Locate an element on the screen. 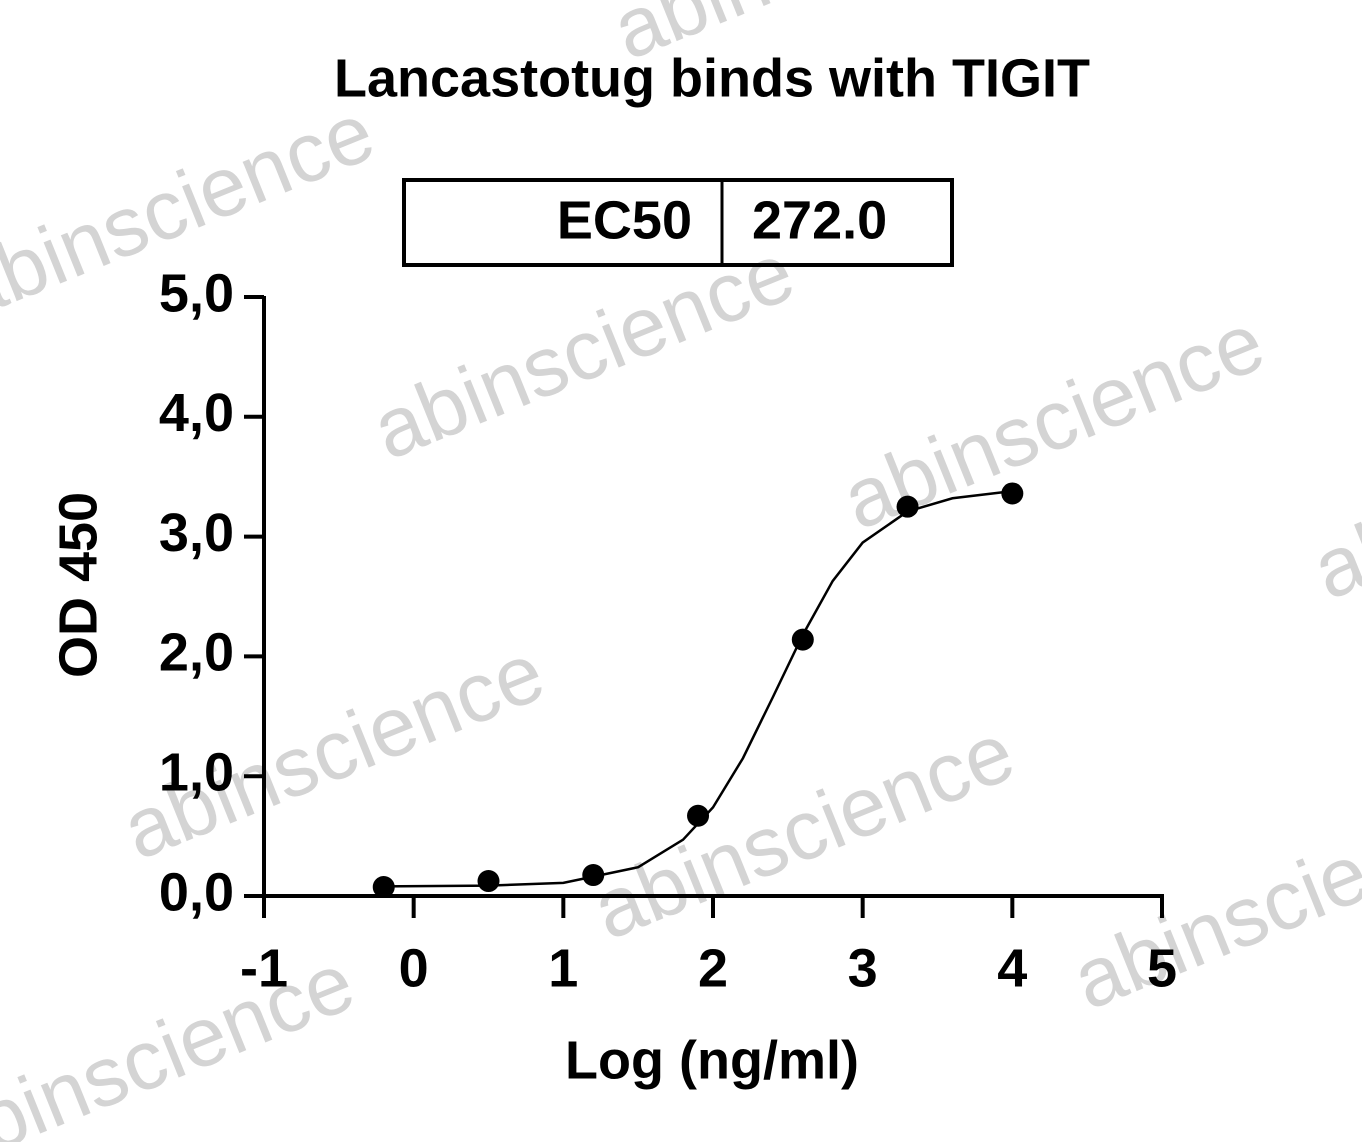 The width and height of the screenshot is (1362, 1147). chart-title: Lancastotug binds with TIGIT is located at coordinates (712, 78).